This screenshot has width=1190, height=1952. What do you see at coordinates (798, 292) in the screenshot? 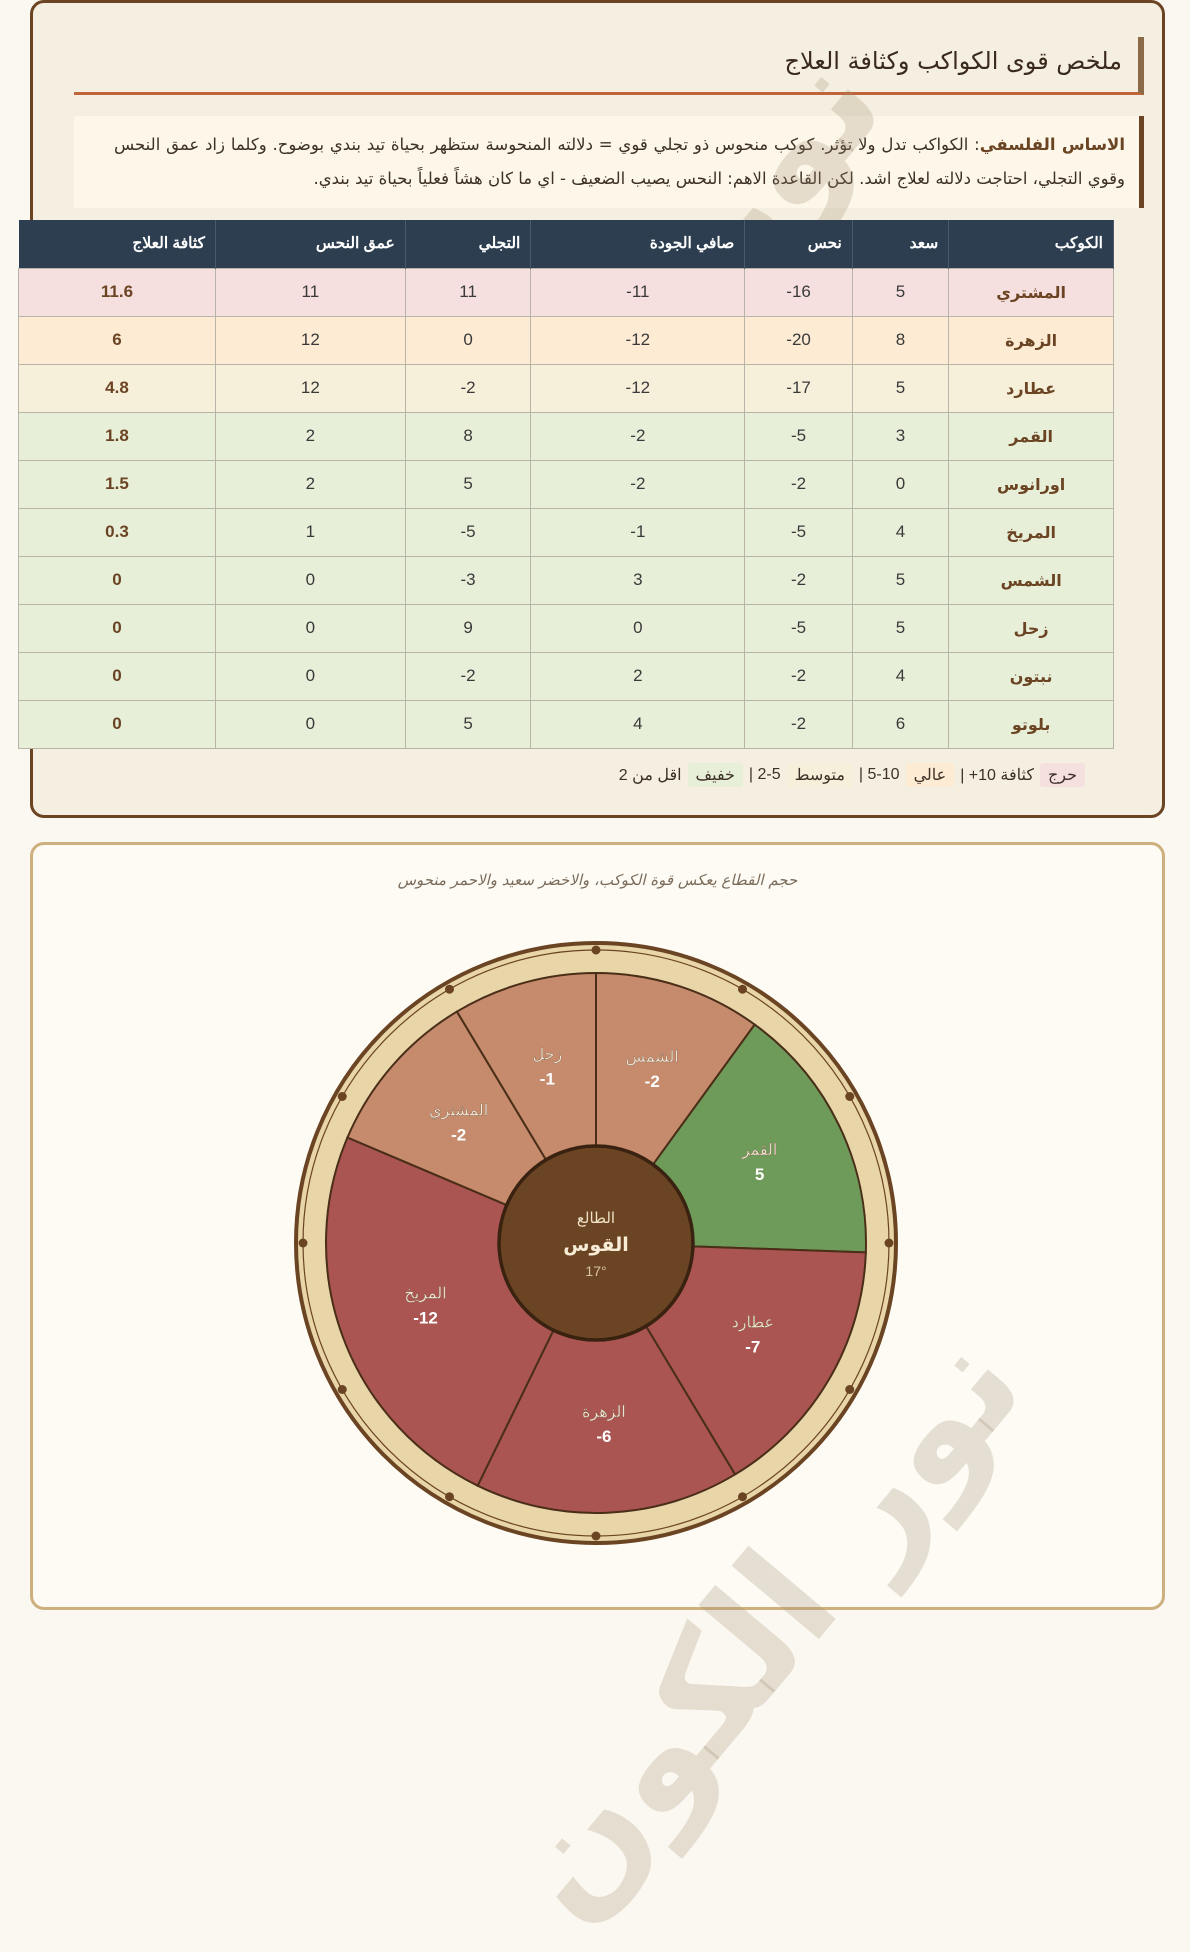
I see `nahs-value: 16-` at bounding box center [798, 292].